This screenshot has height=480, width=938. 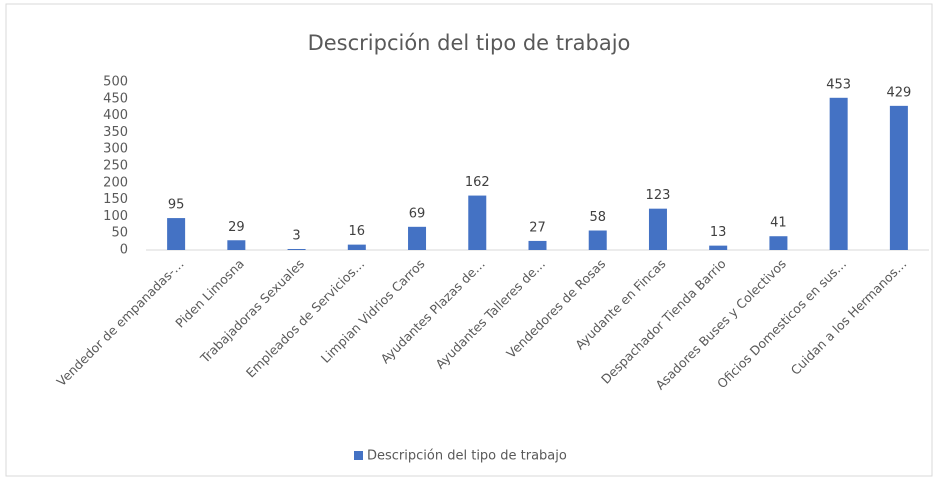 What do you see at coordinates (115, 182) in the screenshot?
I see `y-tick-label: 200` at bounding box center [115, 182].